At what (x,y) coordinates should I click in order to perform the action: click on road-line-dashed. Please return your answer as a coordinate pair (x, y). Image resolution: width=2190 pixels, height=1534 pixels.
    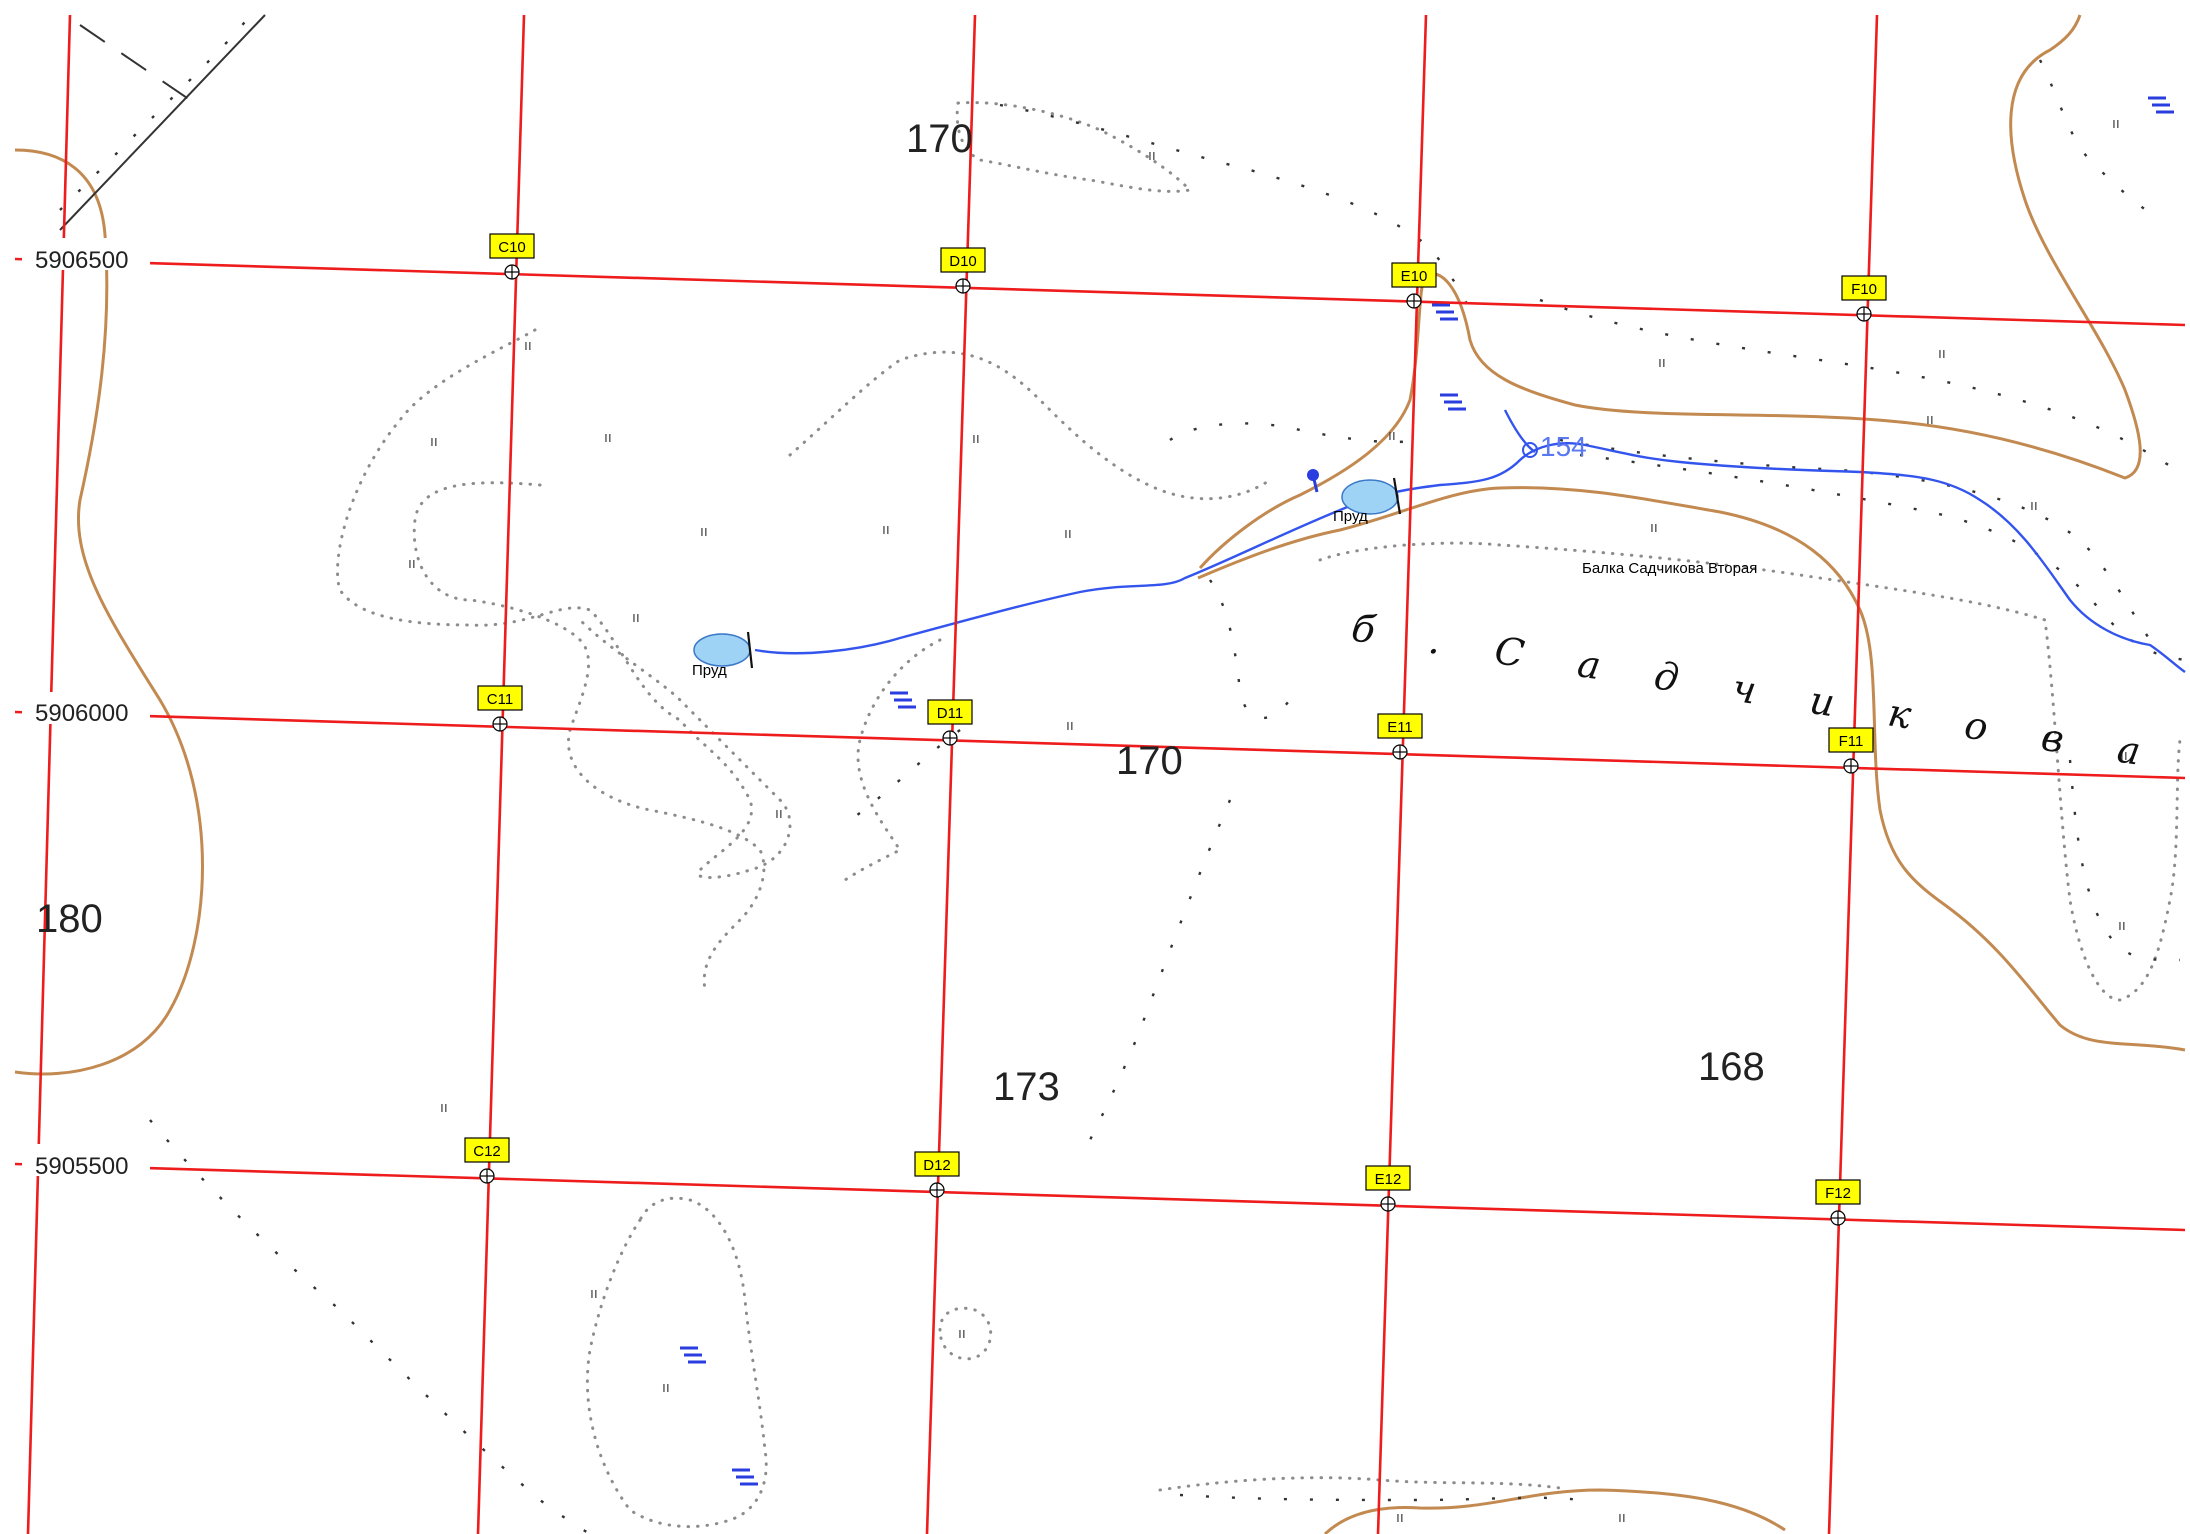
    Looking at the image, I should click on (135, 62).